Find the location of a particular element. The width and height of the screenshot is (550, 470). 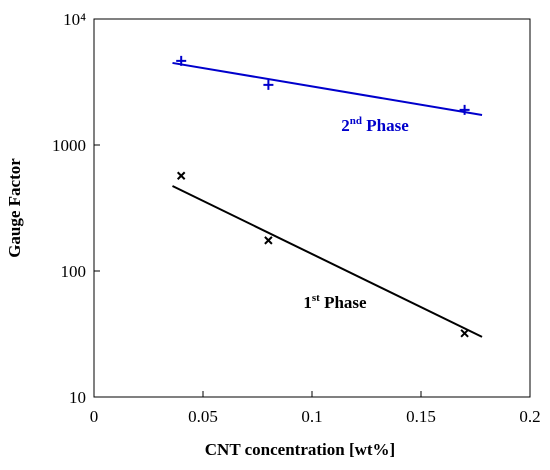

x-tick-label: 0.05 is located at coordinates (203, 416).